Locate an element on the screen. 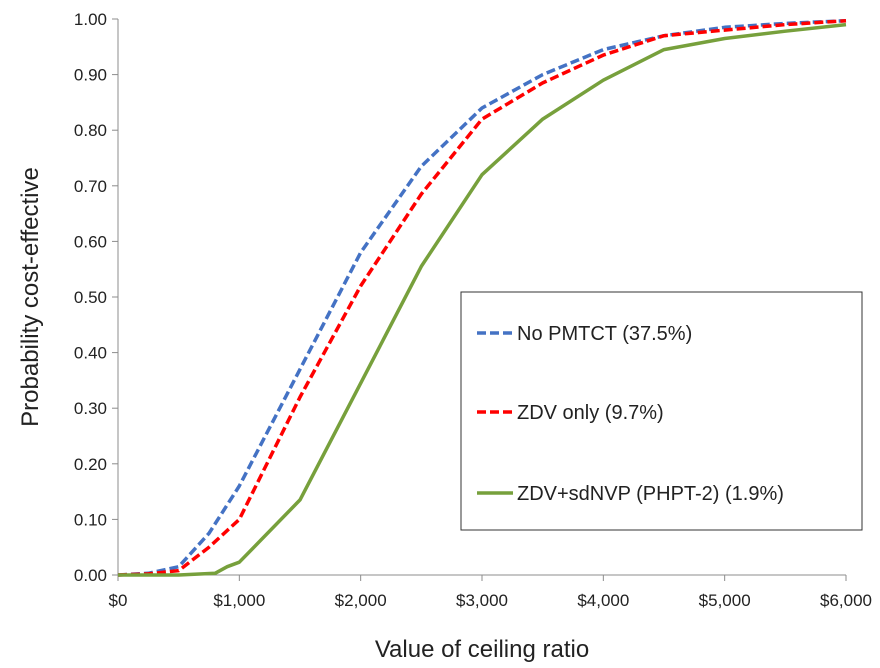  y-axis-title: Probability cost-effective is located at coordinates (30, 297).